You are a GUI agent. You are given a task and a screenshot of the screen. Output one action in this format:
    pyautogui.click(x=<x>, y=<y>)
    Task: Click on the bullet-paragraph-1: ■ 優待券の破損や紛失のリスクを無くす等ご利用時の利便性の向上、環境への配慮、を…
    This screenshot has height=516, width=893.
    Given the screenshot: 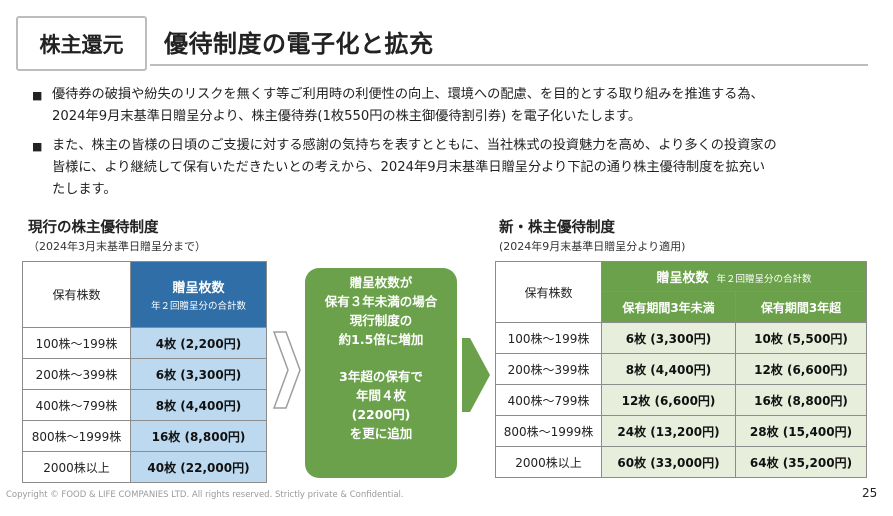 What is the action you would take?
    pyautogui.click(x=452, y=106)
    